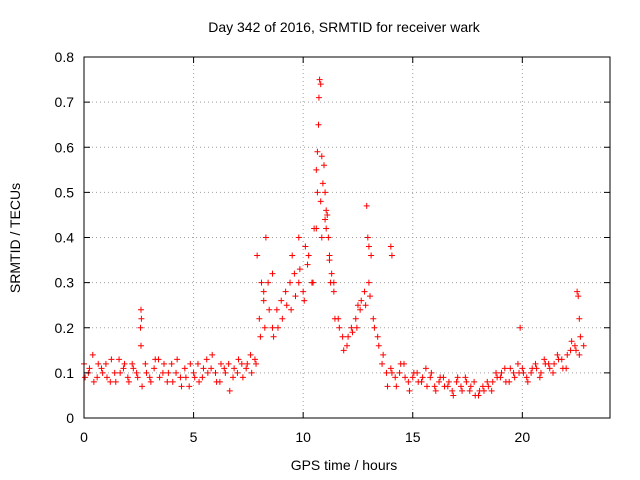  What do you see at coordinates (65, 328) in the screenshot?
I see `y-tick-label: 0.2` at bounding box center [65, 328].